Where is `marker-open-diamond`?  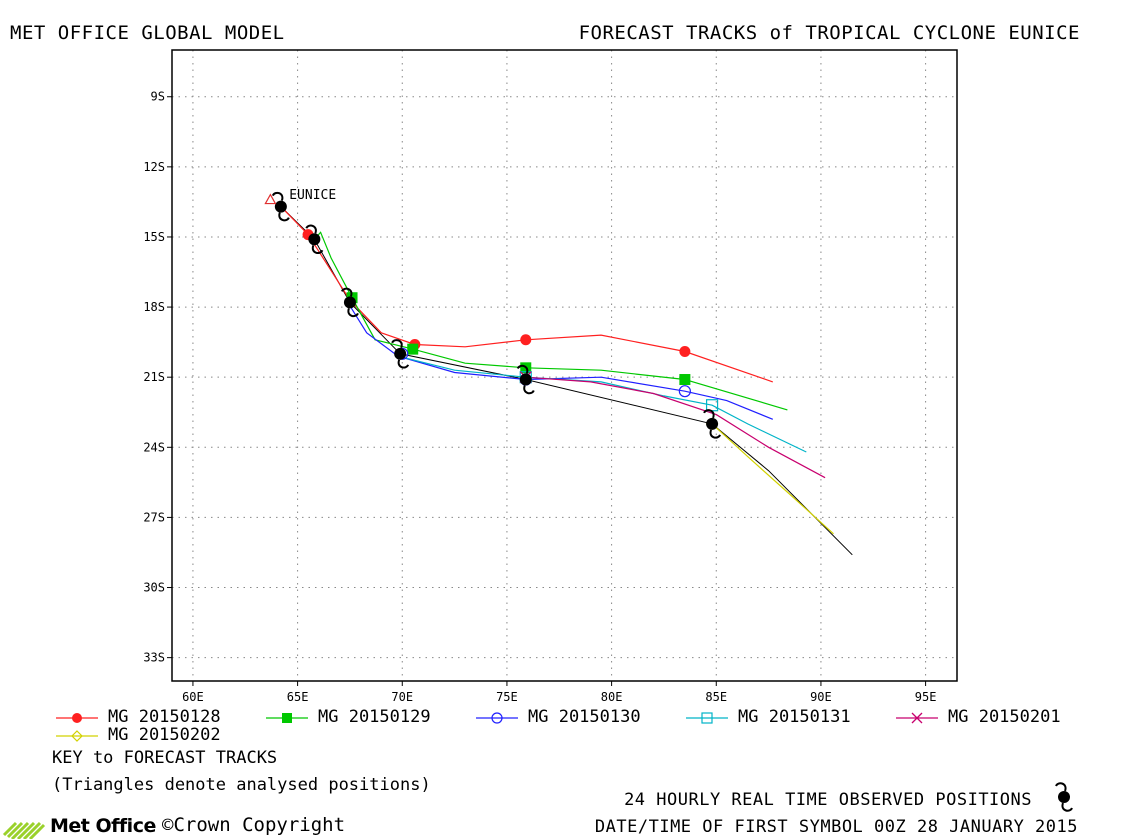
marker-open-diamond is located at coordinates (77, 736).